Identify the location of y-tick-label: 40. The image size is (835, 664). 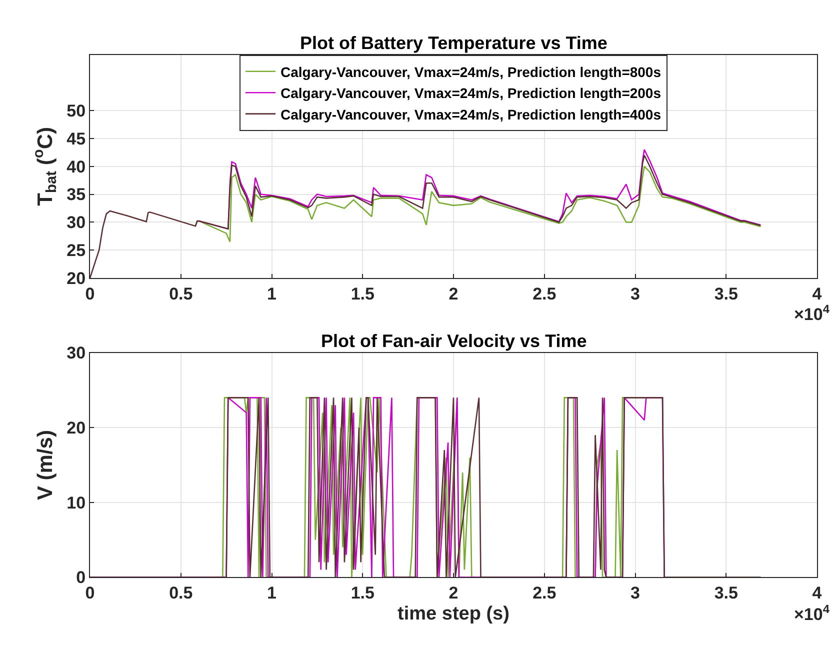
(76, 166).